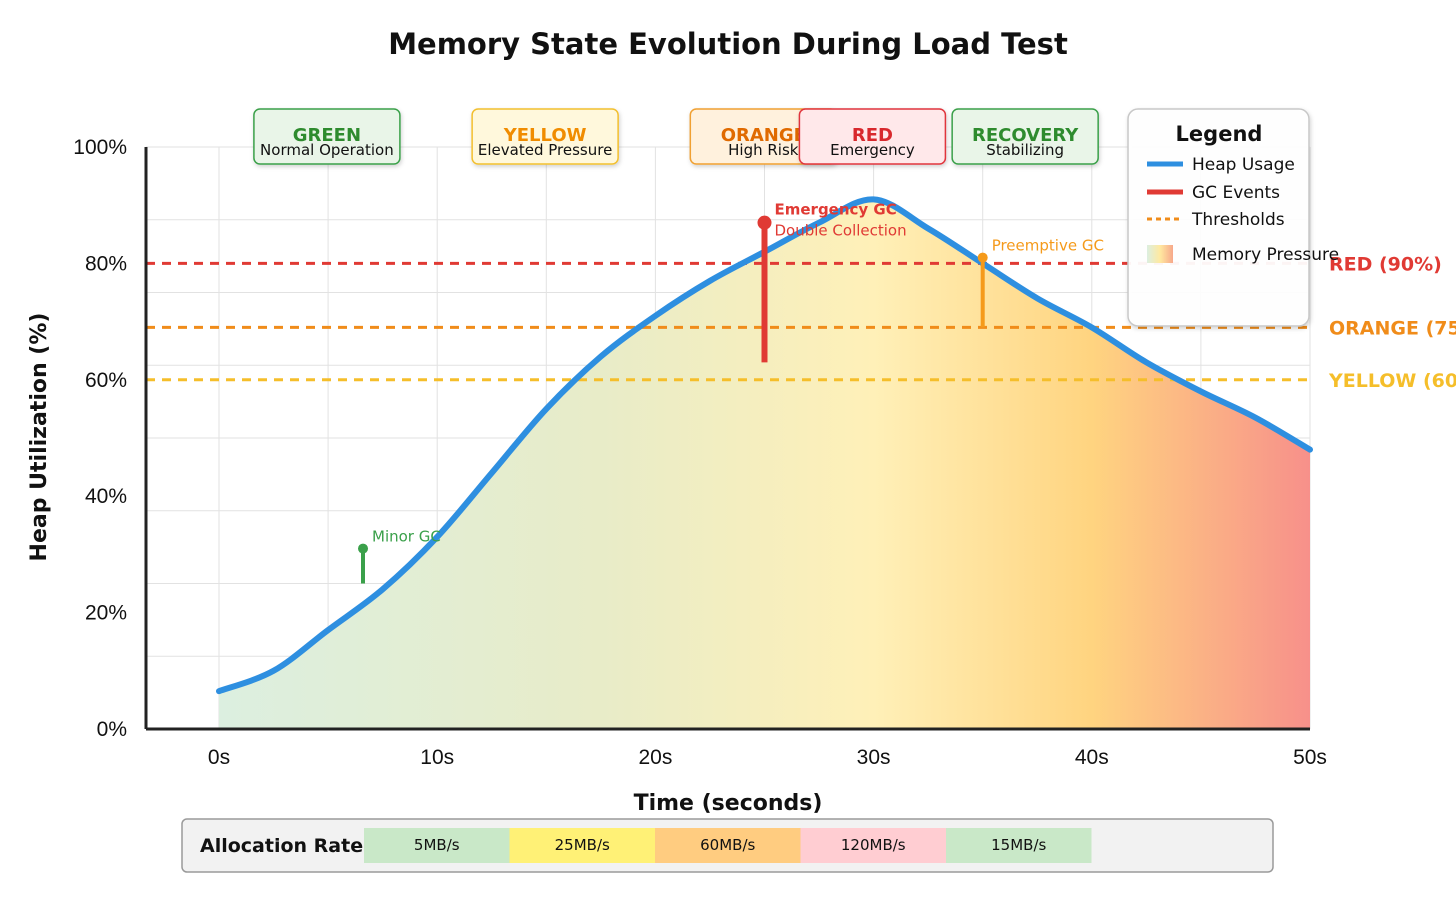 The width and height of the screenshot is (1456, 910). I want to click on y-tick-label: 100%, so click(100, 147).